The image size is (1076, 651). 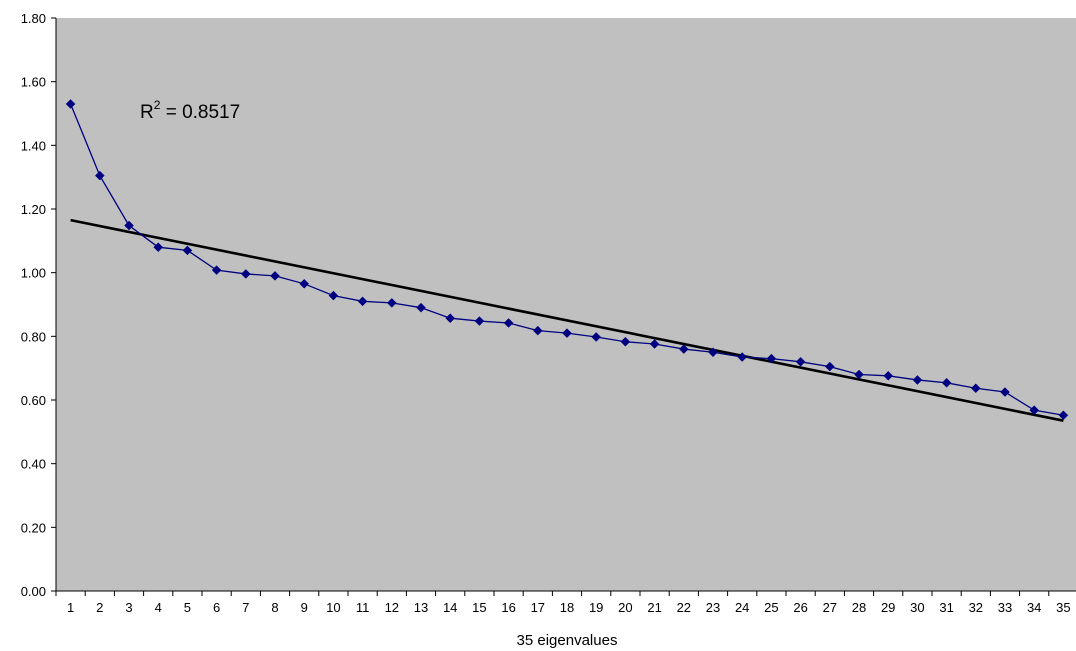 I want to click on x-axis-ticks, so click(x=552, y=593).